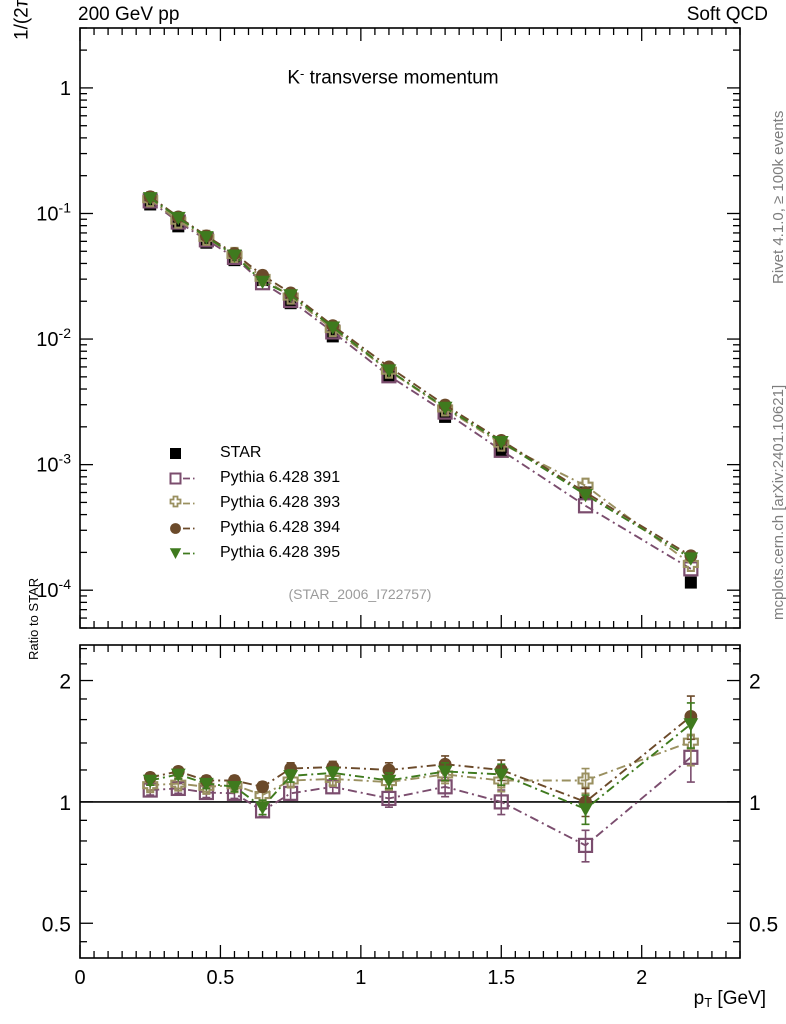 The width and height of the screenshot is (786, 1024). What do you see at coordinates (763, 924) in the screenshot?
I see `ratio-y-ticklabel-right: 0.5` at bounding box center [763, 924].